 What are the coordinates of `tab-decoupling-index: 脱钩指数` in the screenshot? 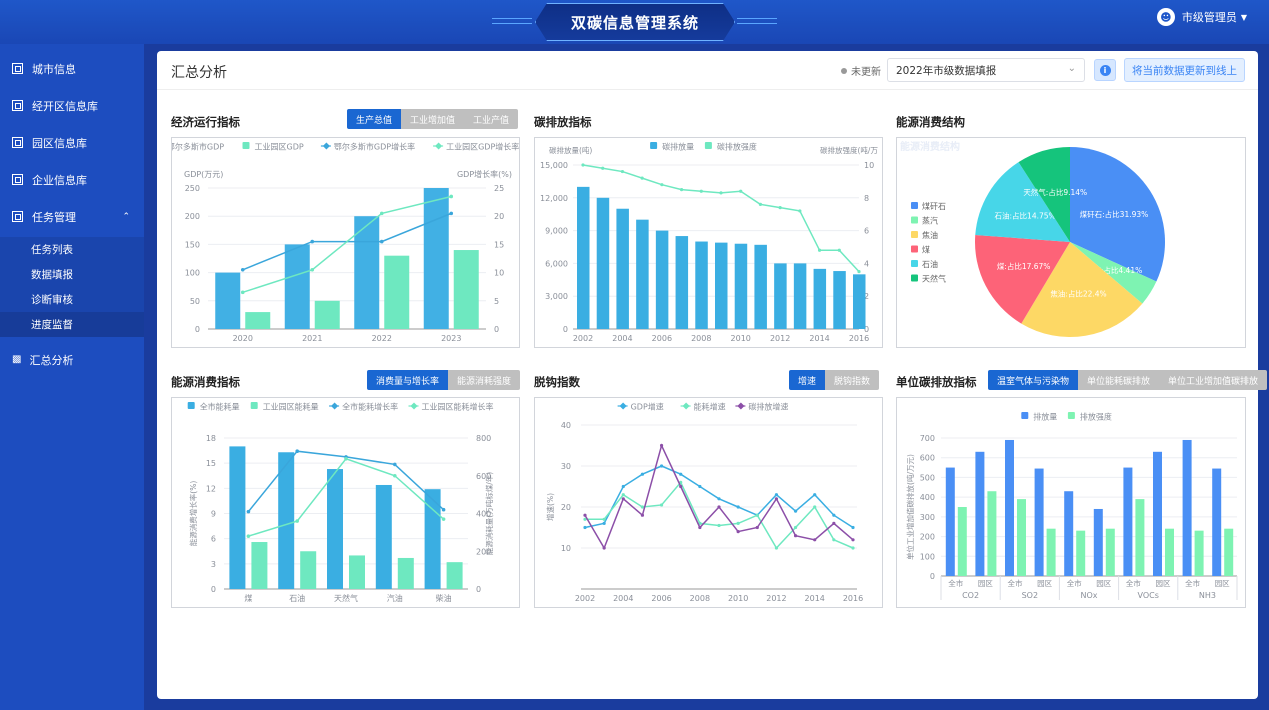 It's located at (852, 380).